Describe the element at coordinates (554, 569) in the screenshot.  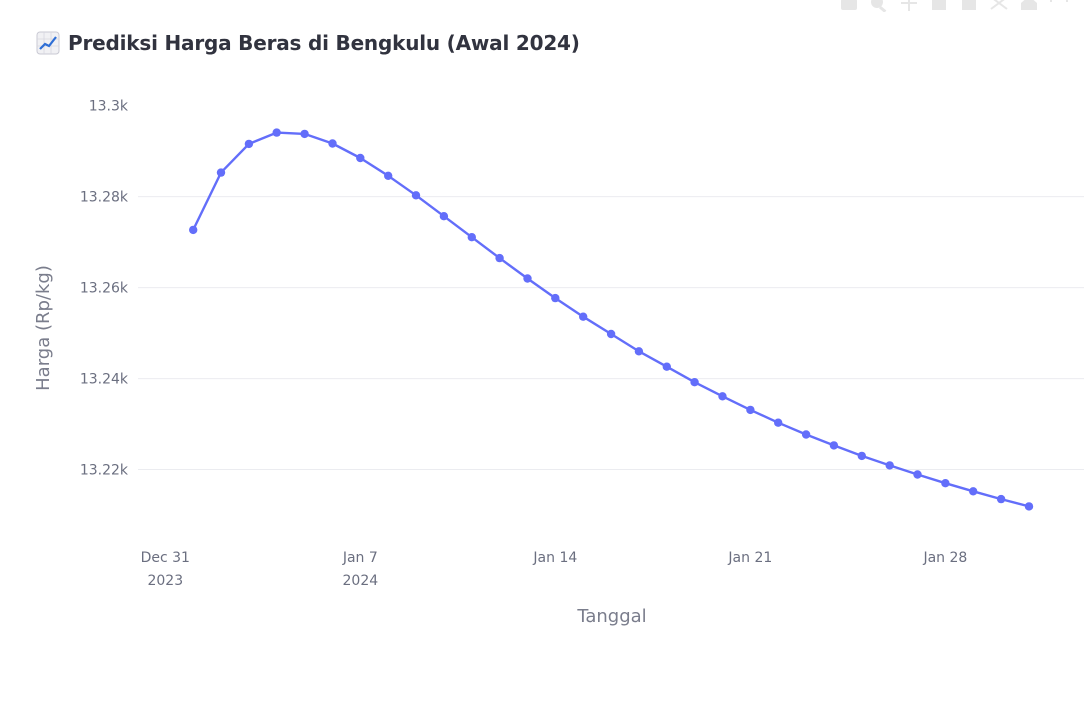
I see `x-axis-ticks: Dec 31 2023 Jan 7 2024 Jan 14 Jan 21 Jan 28` at that location.